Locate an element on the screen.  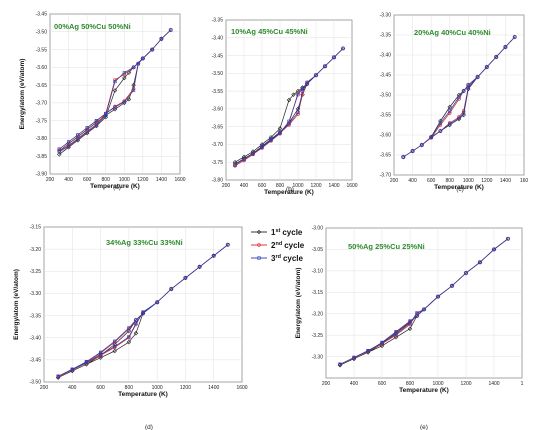
panel-3-frame is located at coordinates (143, 304).